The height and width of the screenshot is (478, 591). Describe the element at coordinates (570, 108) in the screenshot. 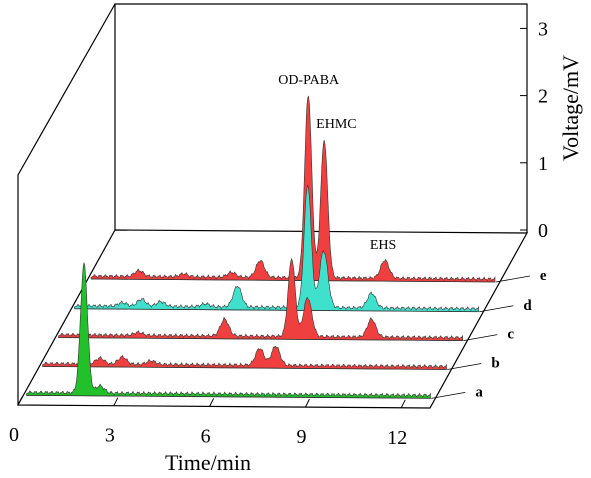

I see `y-axis-title: Voltage/mV` at that location.